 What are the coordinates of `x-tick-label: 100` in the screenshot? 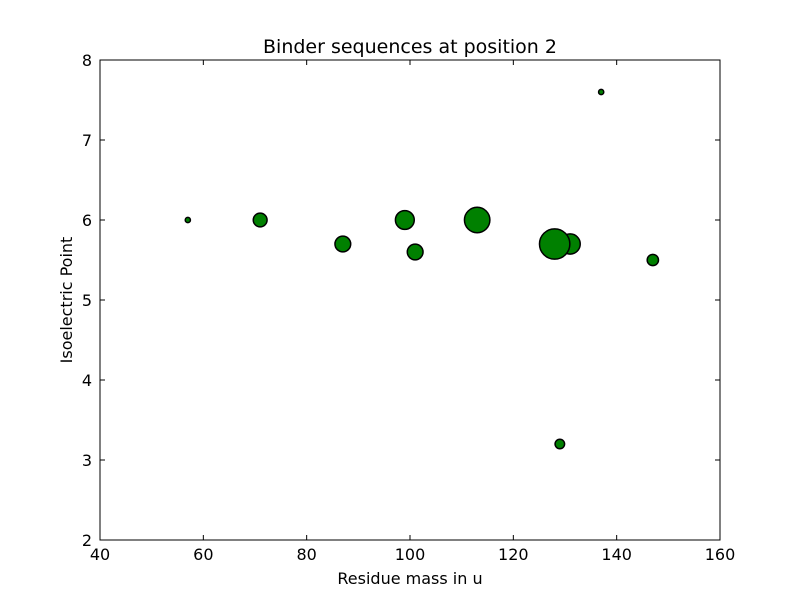 It's located at (410, 554).